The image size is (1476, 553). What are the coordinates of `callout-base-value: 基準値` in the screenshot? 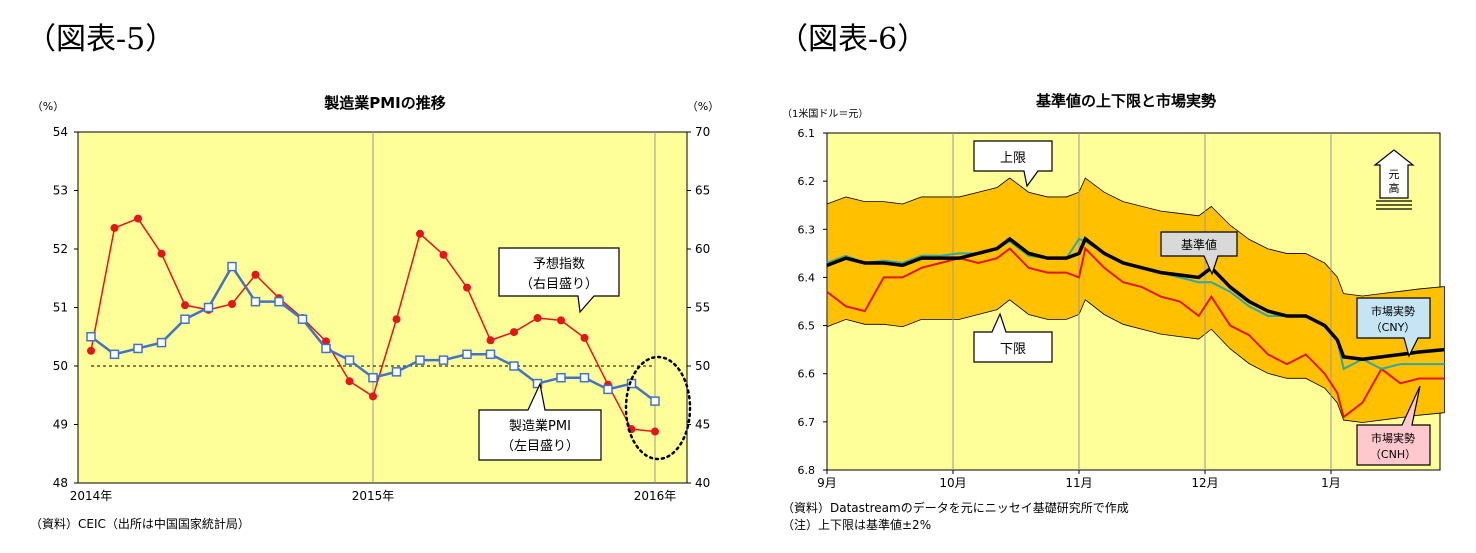 It's located at (1199, 253).